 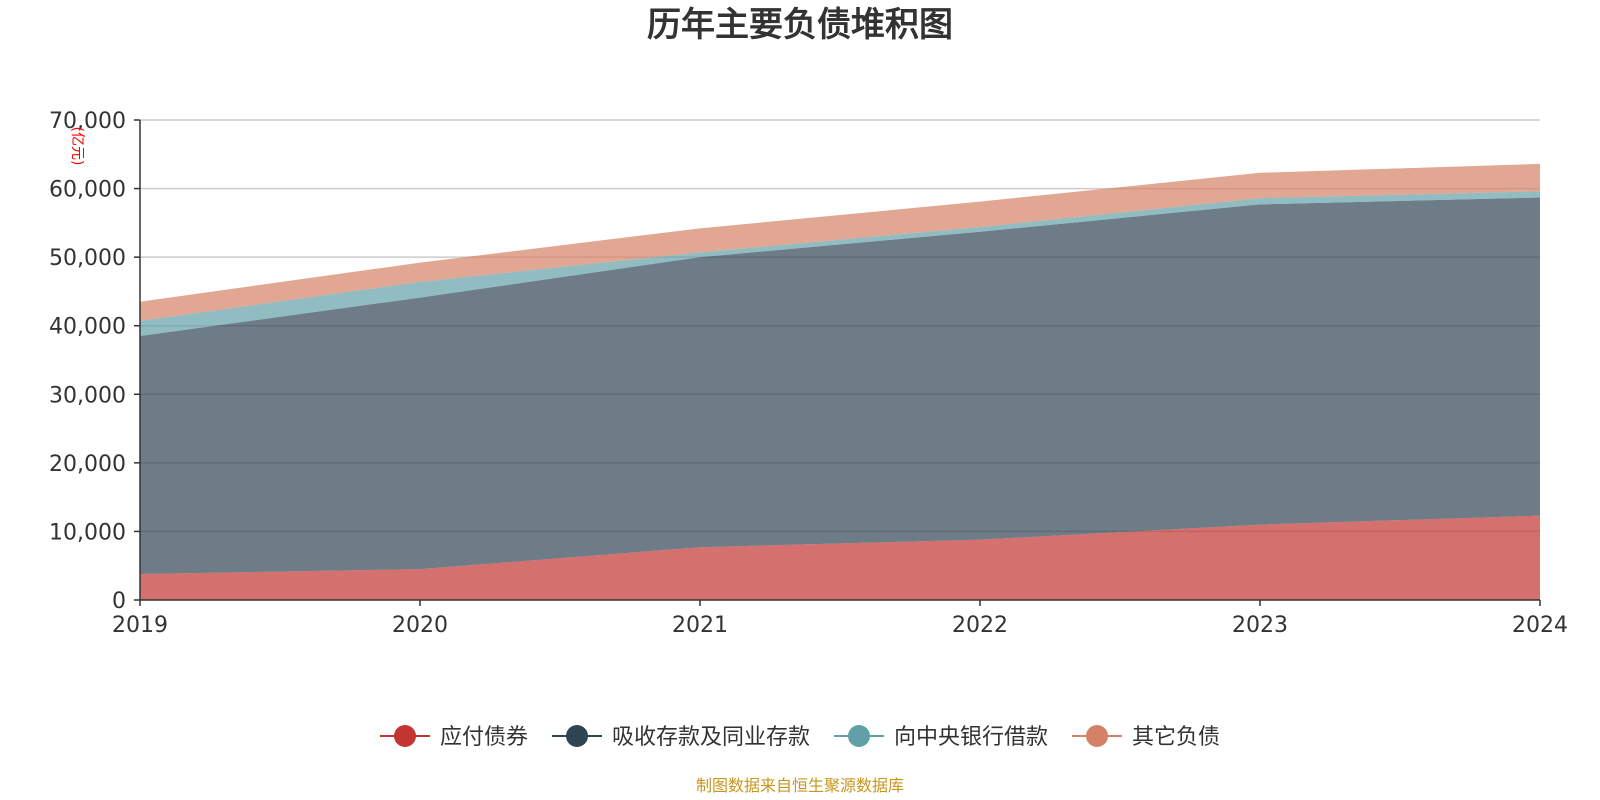 I want to click on legend-label: 吸收存款及同业存款, so click(x=711, y=737).